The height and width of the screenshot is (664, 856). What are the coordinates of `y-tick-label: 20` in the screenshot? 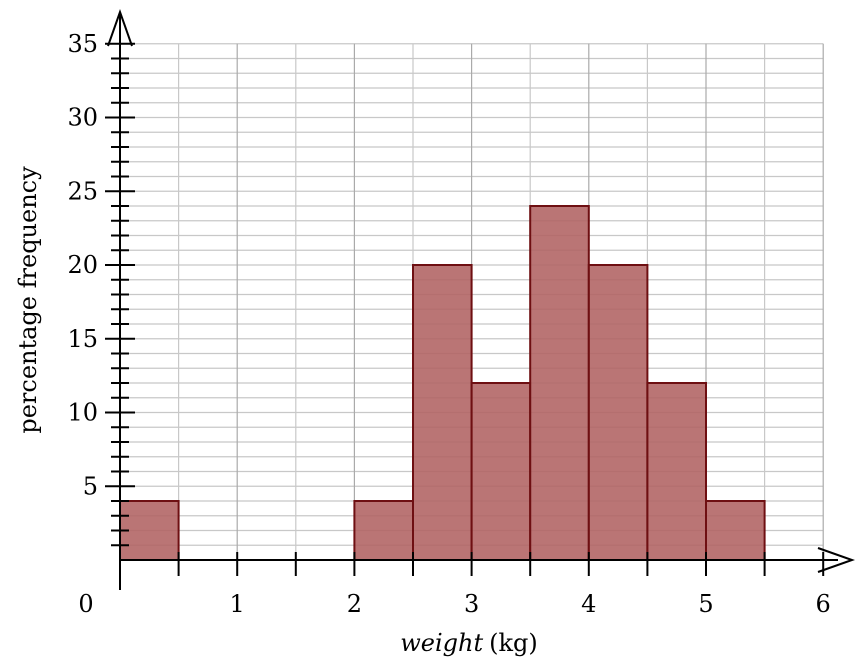 It's located at (82, 265).